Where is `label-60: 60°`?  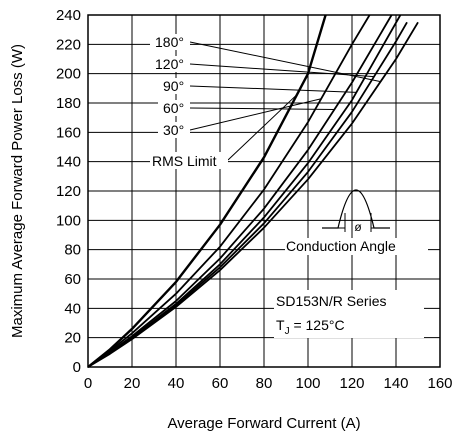
label-60: 60° is located at coordinates (173, 108).